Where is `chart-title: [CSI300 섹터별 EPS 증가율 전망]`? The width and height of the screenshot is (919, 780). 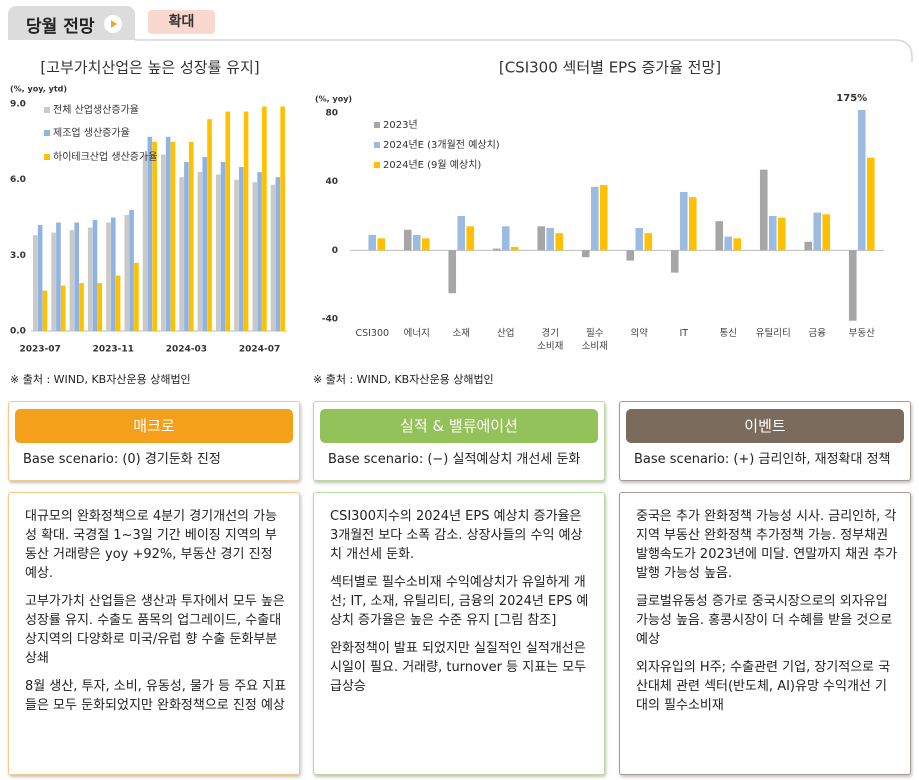 chart-title: [CSI300 섹터별 EPS 증가율 전망] is located at coordinates (610, 68).